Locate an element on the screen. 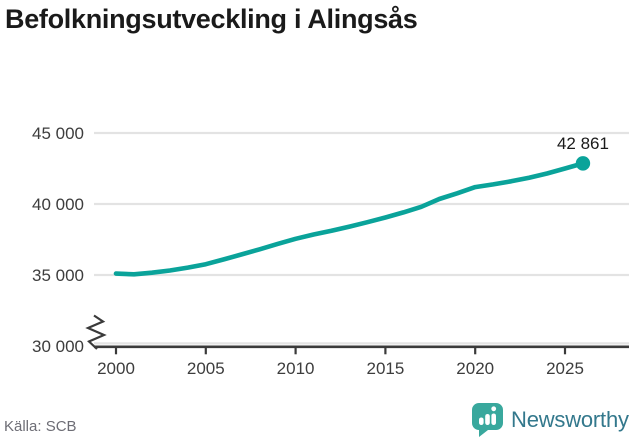 The image size is (631, 439). y-tick-label: 45 000 is located at coordinates (58, 133).